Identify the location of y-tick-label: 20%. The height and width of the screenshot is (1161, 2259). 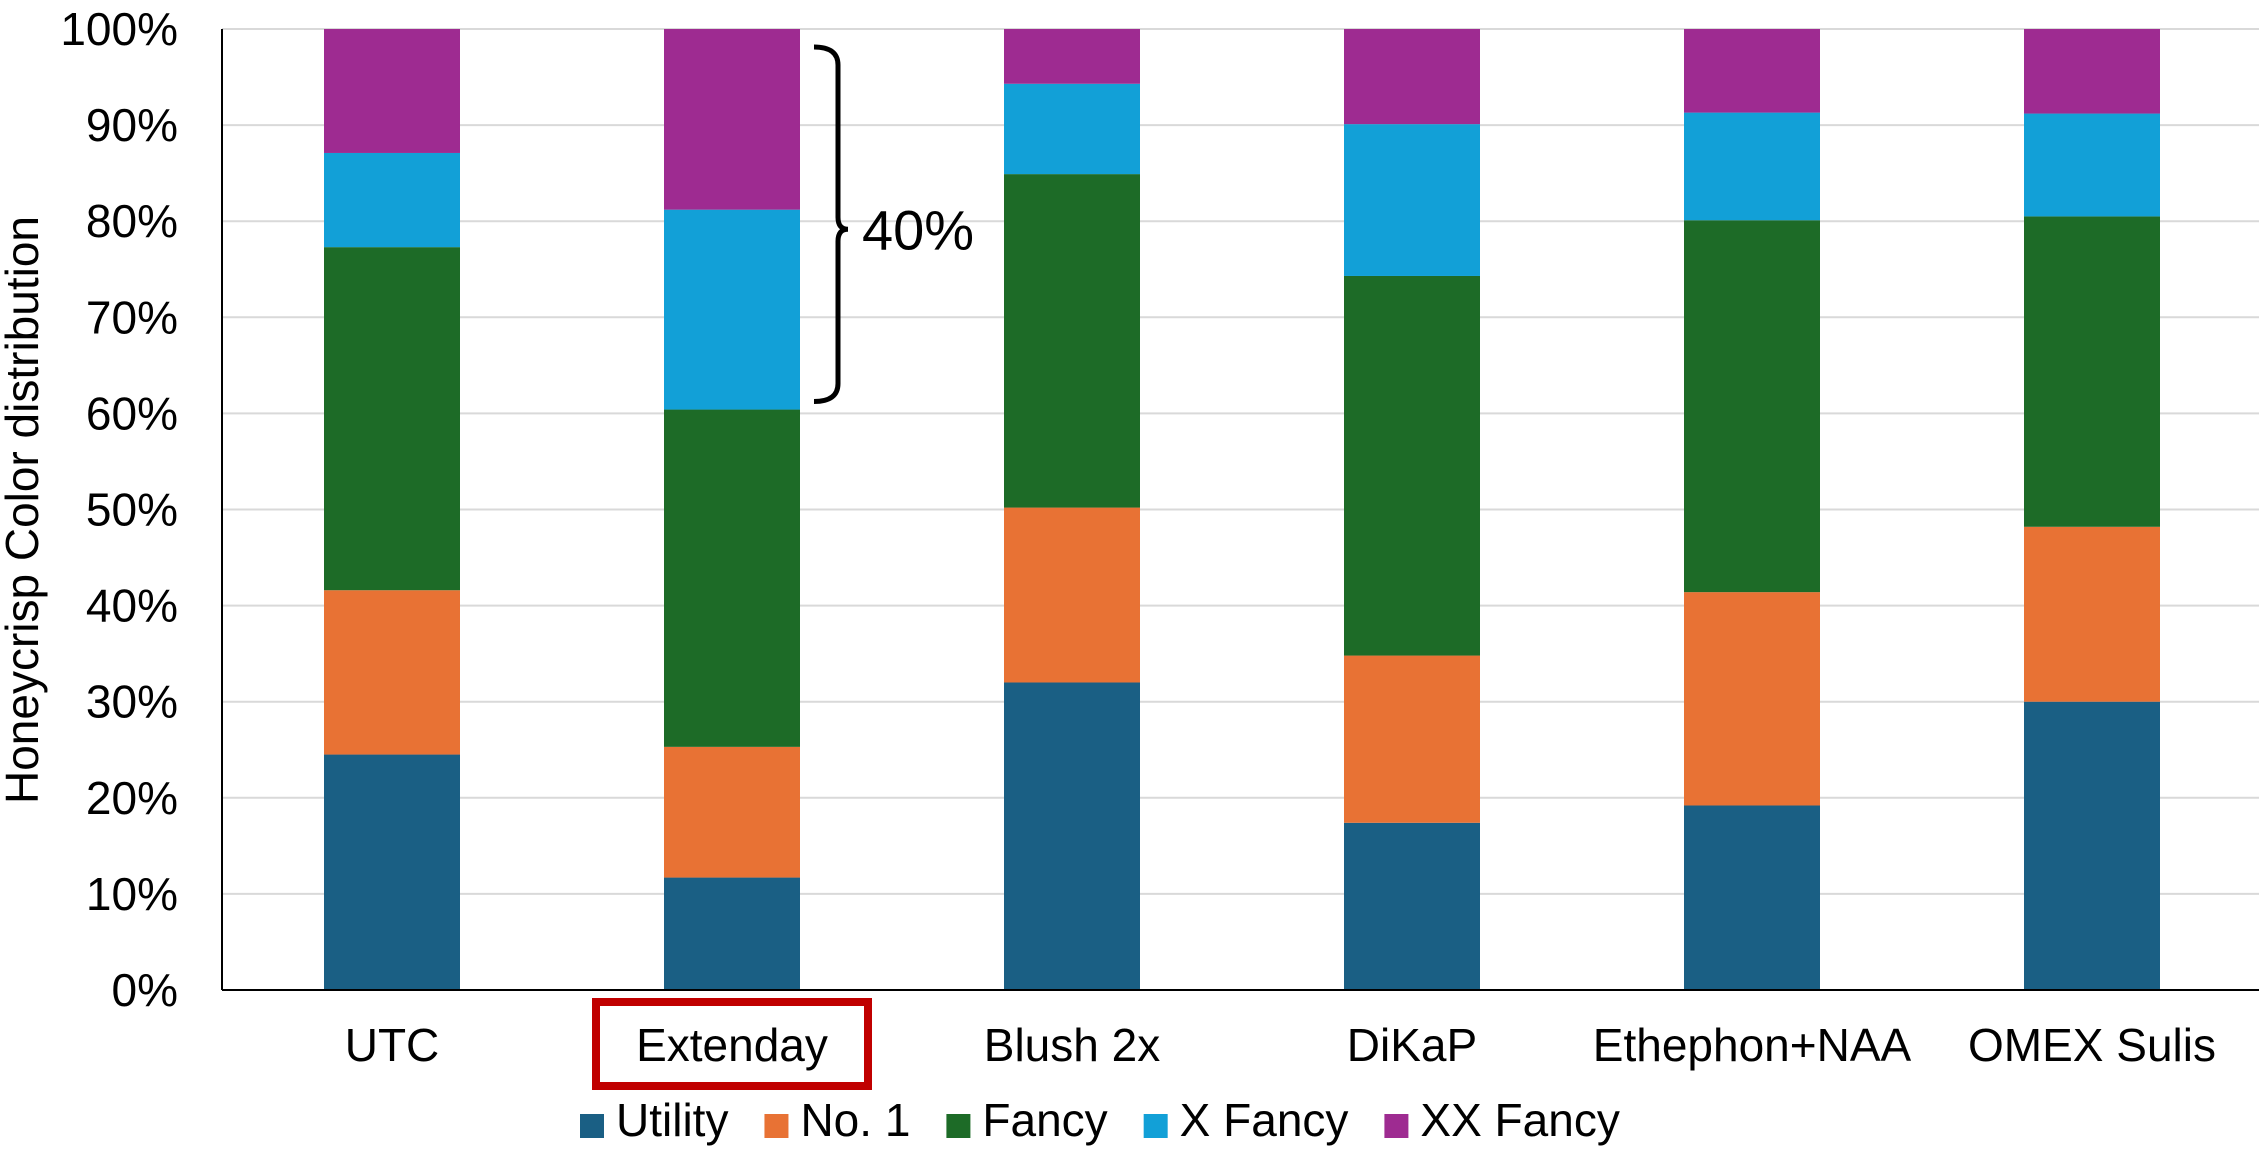
(132, 798).